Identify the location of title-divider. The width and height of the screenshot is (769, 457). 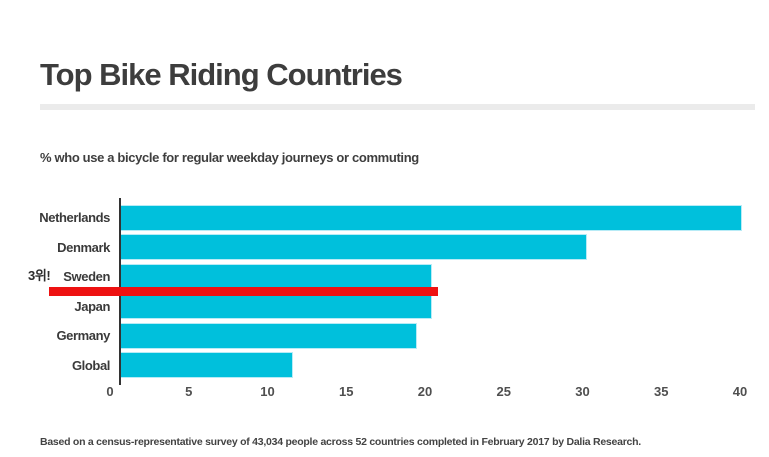
(397, 107).